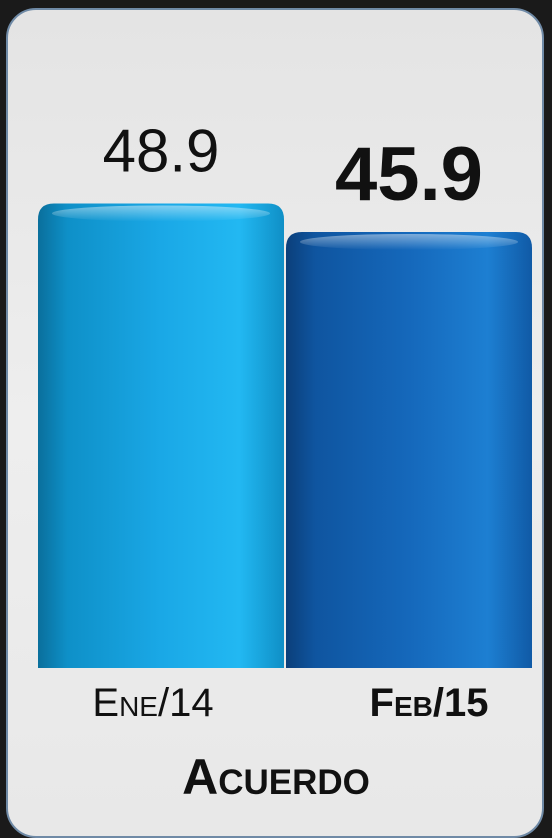  I want to click on value-label: 45.9, so click(409, 174).